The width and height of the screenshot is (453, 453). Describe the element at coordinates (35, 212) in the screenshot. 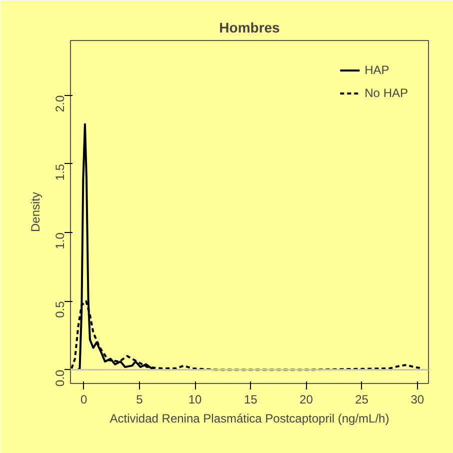

I see `y-axis-title: Density` at that location.